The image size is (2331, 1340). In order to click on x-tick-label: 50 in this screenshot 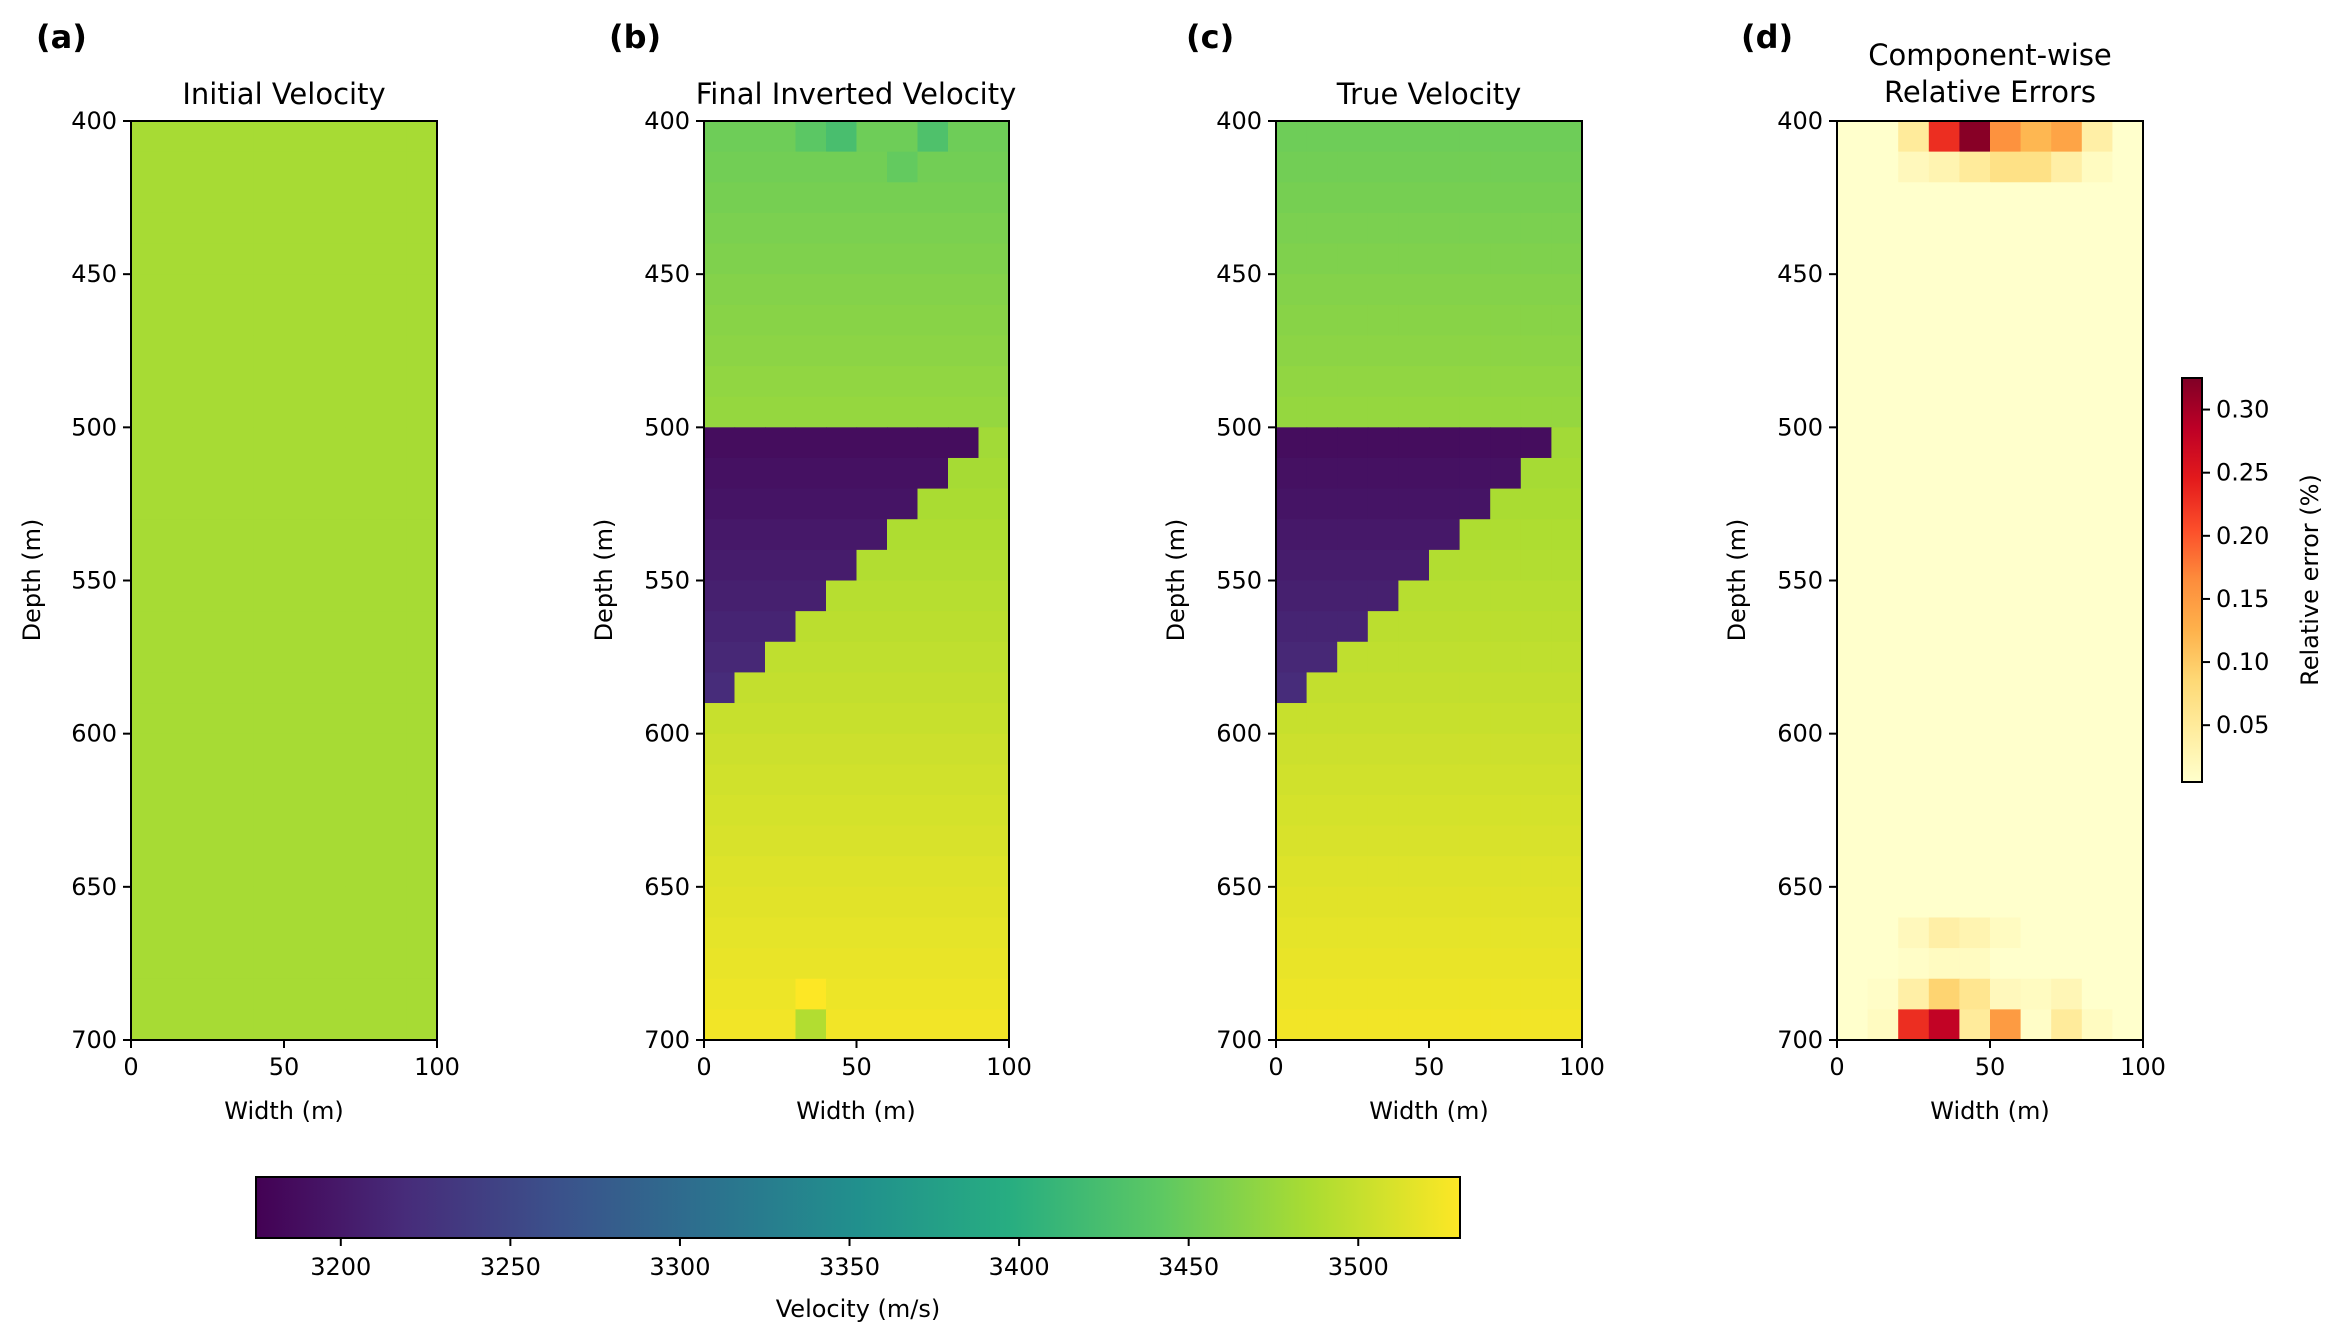, I will do `click(284, 1067)`.